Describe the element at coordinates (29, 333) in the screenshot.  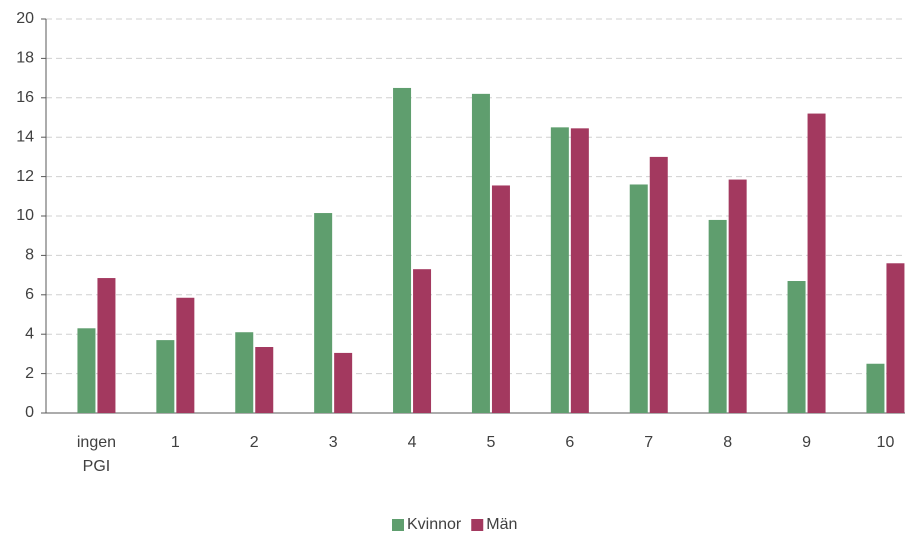
I see `y-tick-label: 4` at that location.